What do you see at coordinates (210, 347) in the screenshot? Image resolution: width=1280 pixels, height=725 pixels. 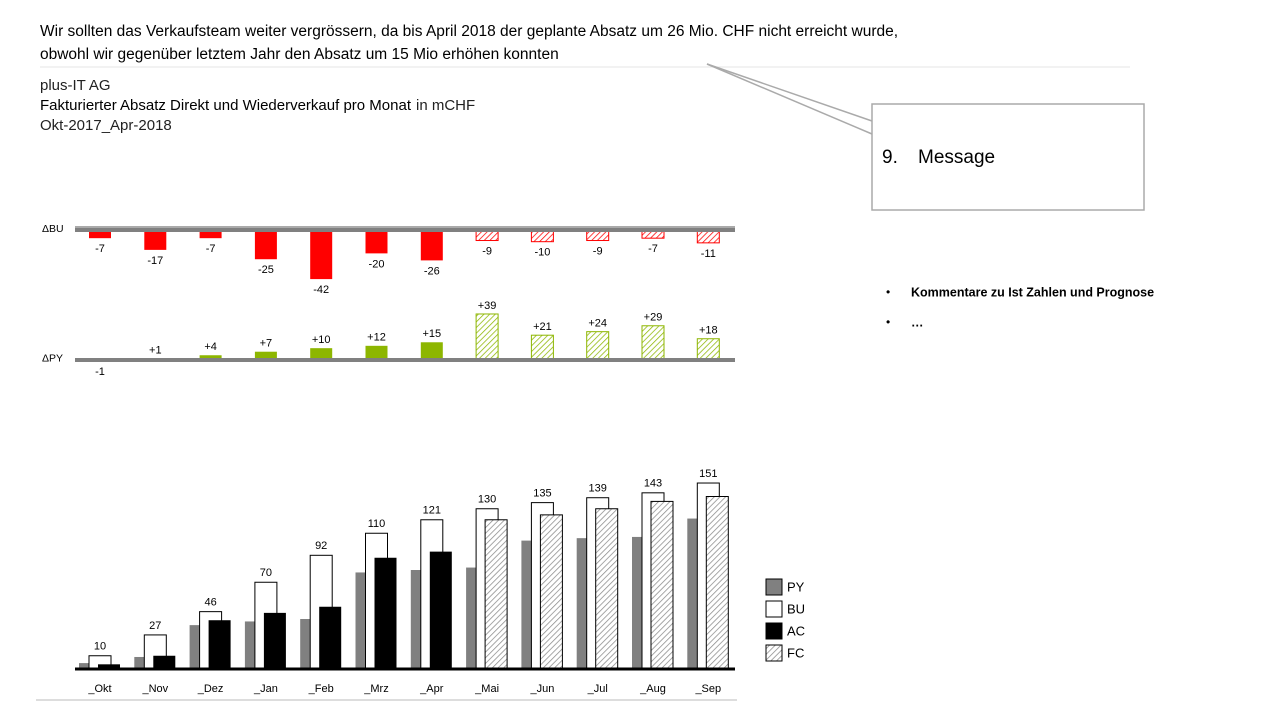 I see `data-label: +4` at bounding box center [210, 347].